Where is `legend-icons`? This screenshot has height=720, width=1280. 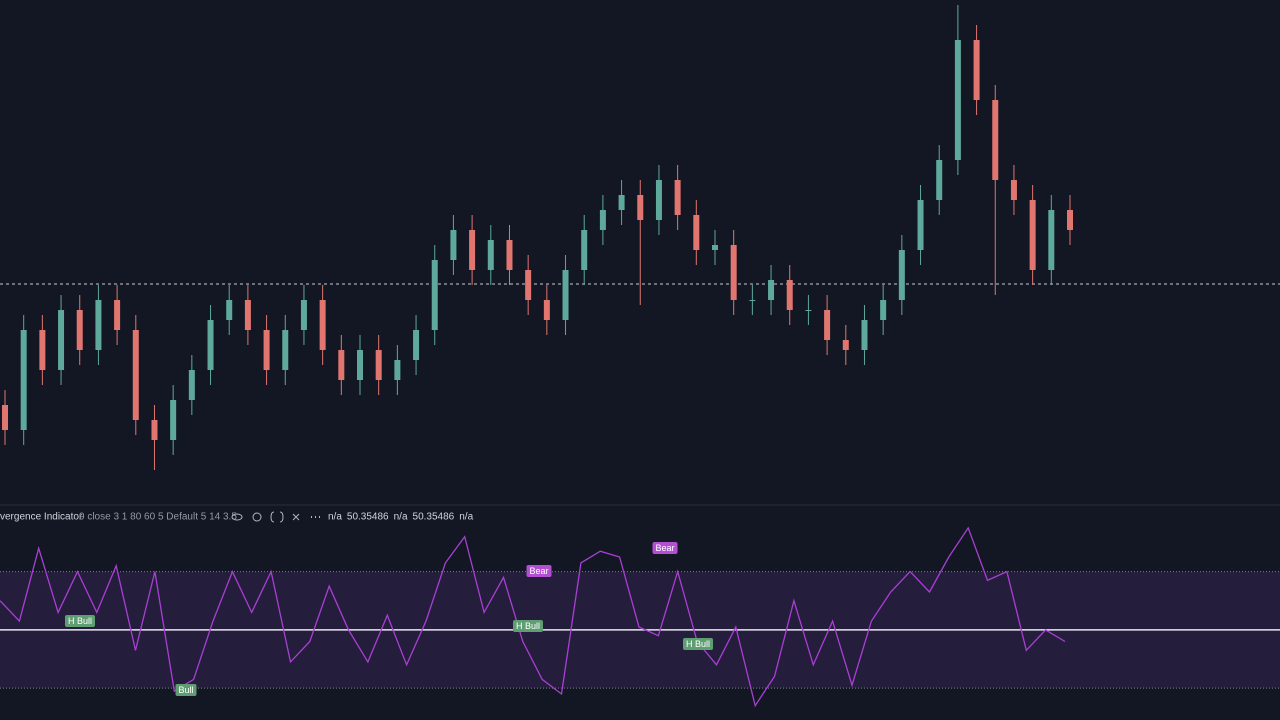
legend-icons is located at coordinates (275, 517).